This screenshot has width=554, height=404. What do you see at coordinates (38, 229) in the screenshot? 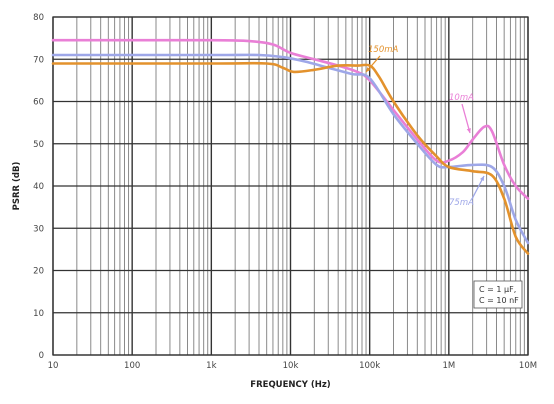
I see `y-tick-label: 30` at bounding box center [38, 229].